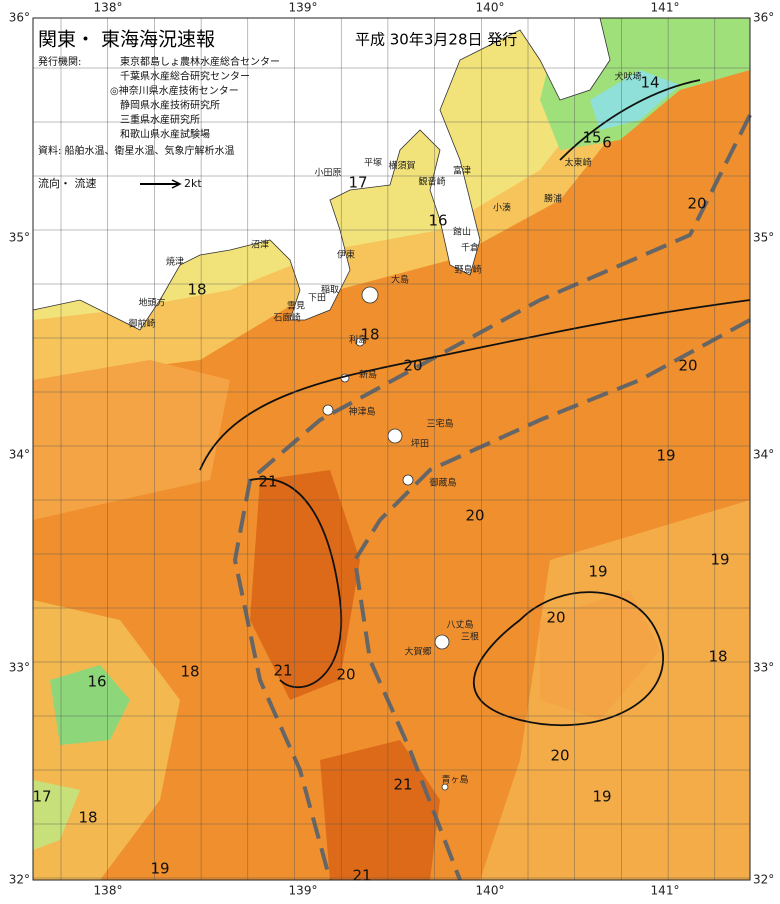 Image resolution: width=780 pixels, height=904 pixels. Describe the element at coordinates (627, 77) in the screenshot. I see `place-name: 犬吠埼` at that location.